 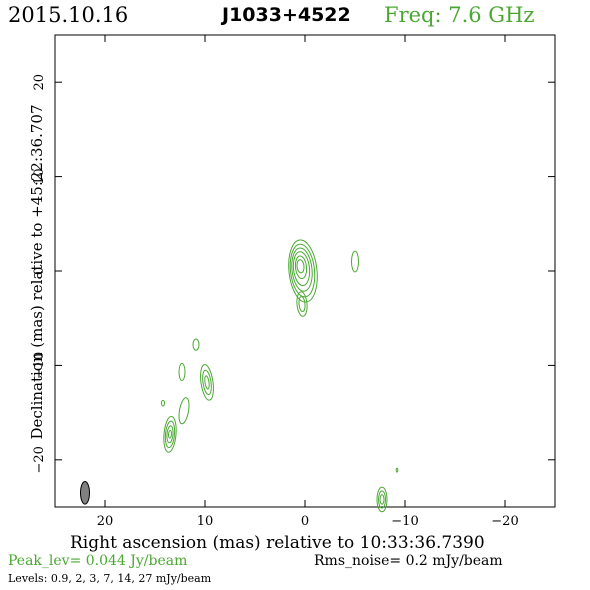 What do you see at coordinates (39, 82) in the screenshot?
I see `y-tick-label: 20` at bounding box center [39, 82].